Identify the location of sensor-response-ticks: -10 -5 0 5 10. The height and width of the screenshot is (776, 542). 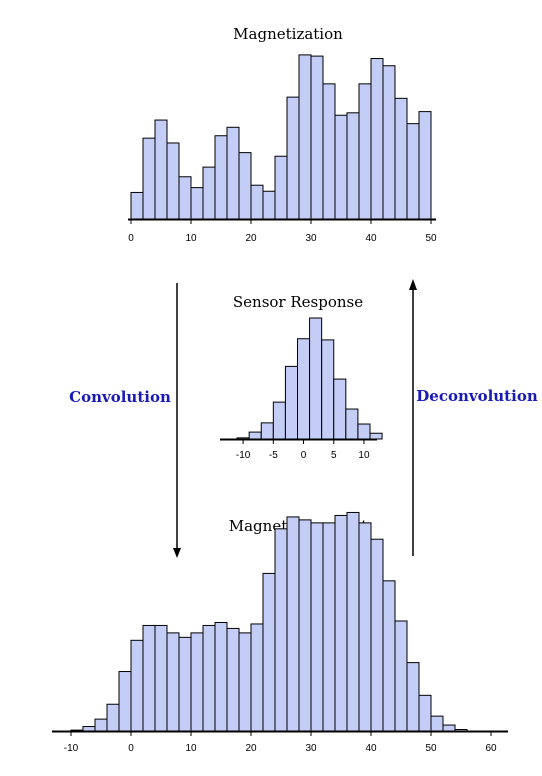
(303, 450).